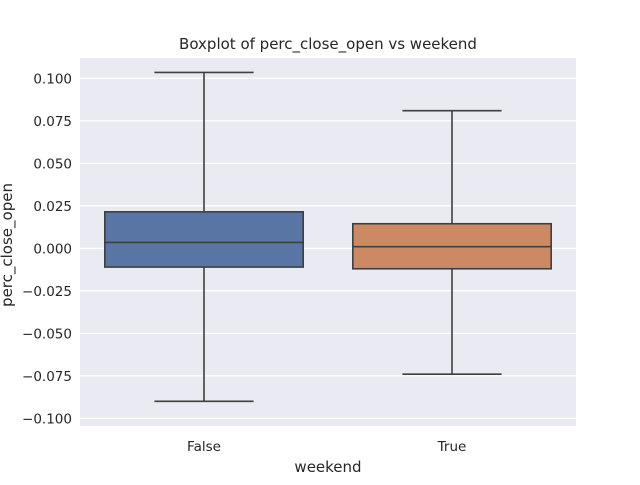 The image size is (640, 485). I want to click on chart-title: Boxplot of perc_close_open vs weekend, so click(328, 44).